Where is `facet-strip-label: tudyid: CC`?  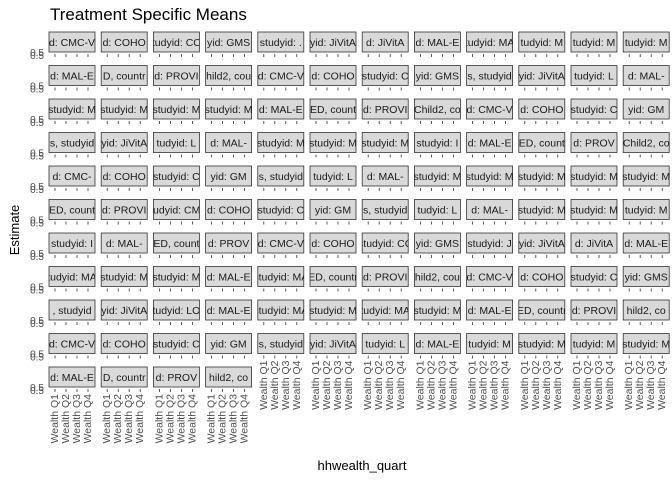 facet-strip-label: tudyid: CC is located at coordinates (176, 43).